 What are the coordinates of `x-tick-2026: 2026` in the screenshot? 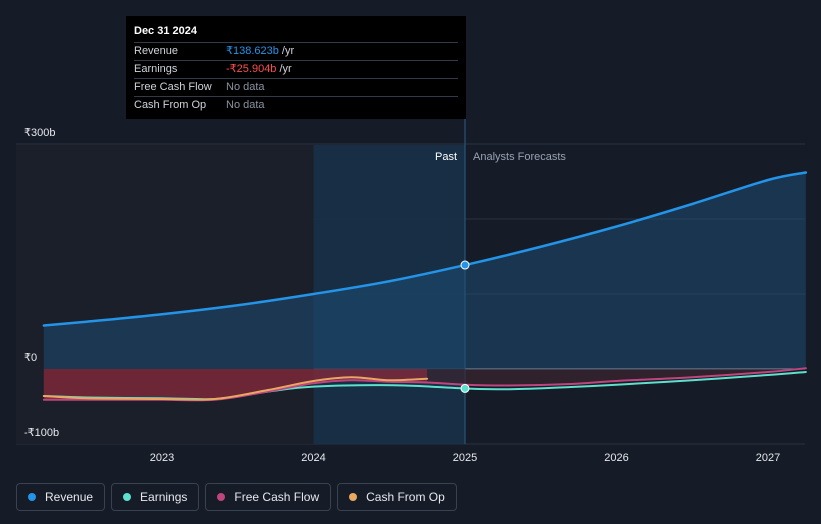 It's located at (616, 458).